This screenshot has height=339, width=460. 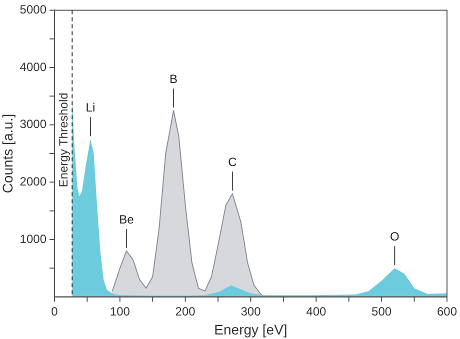 What do you see at coordinates (185, 311) in the screenshot?
I see `x-tick-label: 200` at bounding box center [185, 311].